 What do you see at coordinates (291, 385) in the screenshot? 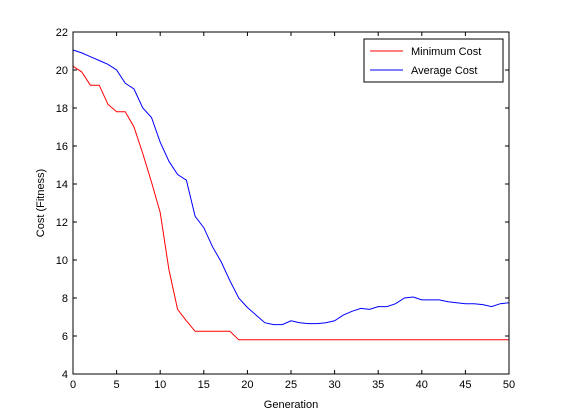
I see `x-tick-label: 25` at bounding box center [291, 385].